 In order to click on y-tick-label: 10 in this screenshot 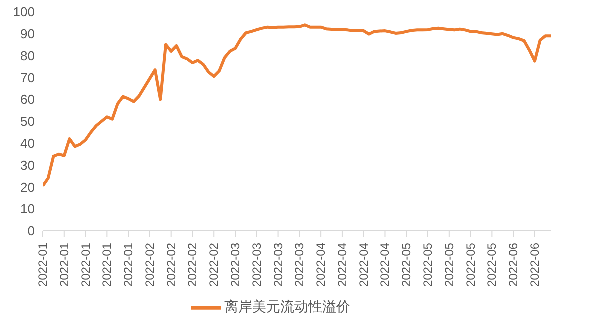, I will do `click(27, 209)`.